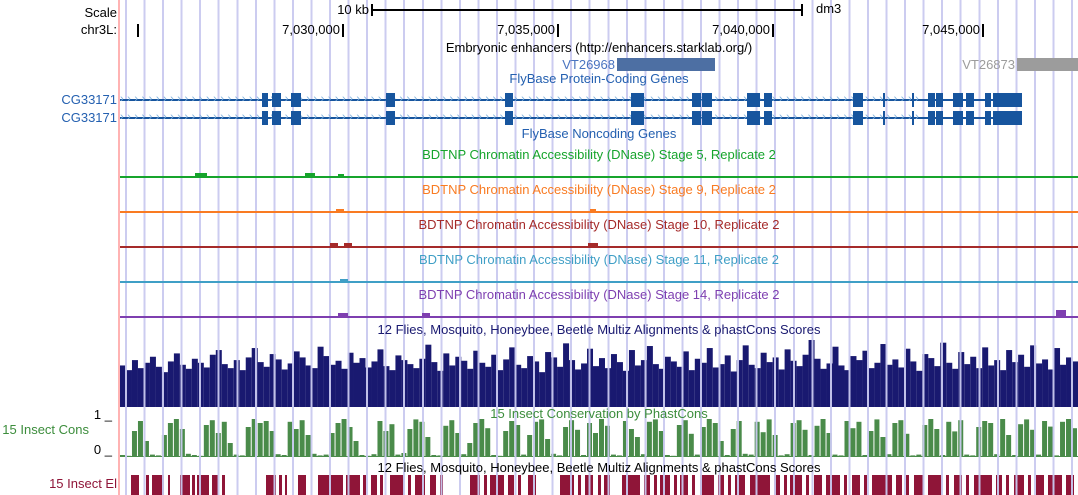 The height and width of the screenshot is (495, 1078). Describe the element at coordinates (89, 99) in the screenshot. I see `gene-label-isoform1: CG33171` at that location.